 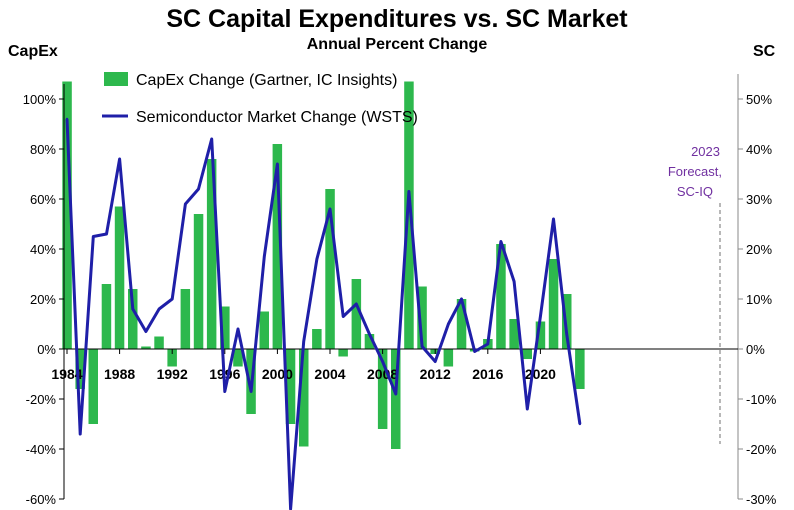 I want to click on left-tick-label: -20%, so click(x=41, y=399).